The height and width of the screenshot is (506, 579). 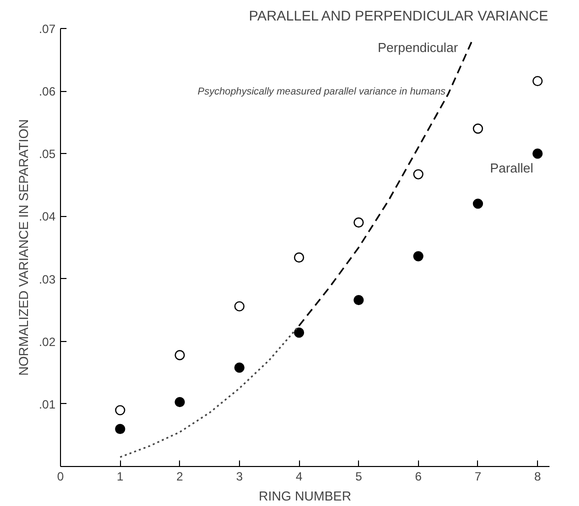 What do you see at coordinates (299, 477) in the screenshot?
I see `x-tick-label: 4` at bounding box center [299, 477].